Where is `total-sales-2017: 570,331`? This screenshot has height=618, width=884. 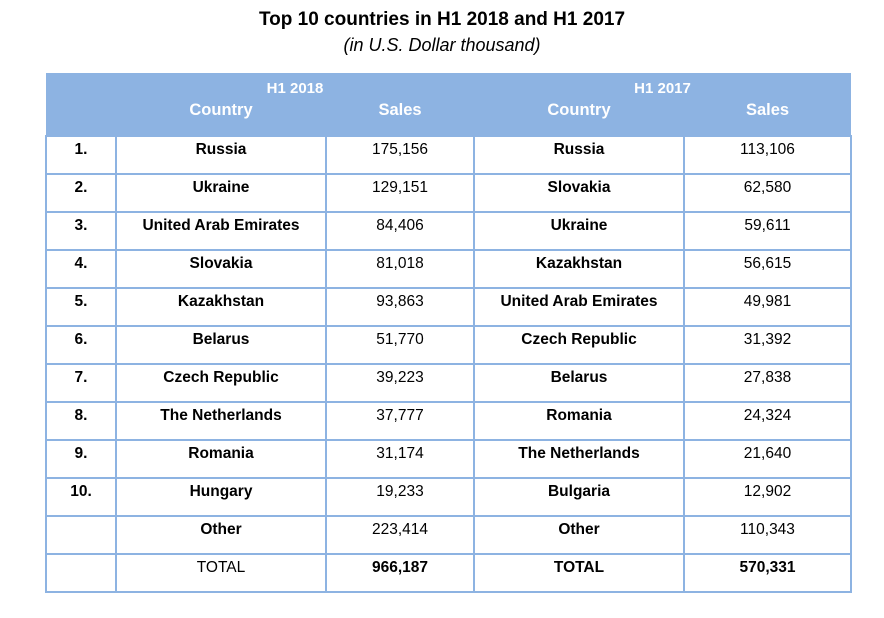 total-sales-2017: 570,331 is located at coordinates (767, 573).